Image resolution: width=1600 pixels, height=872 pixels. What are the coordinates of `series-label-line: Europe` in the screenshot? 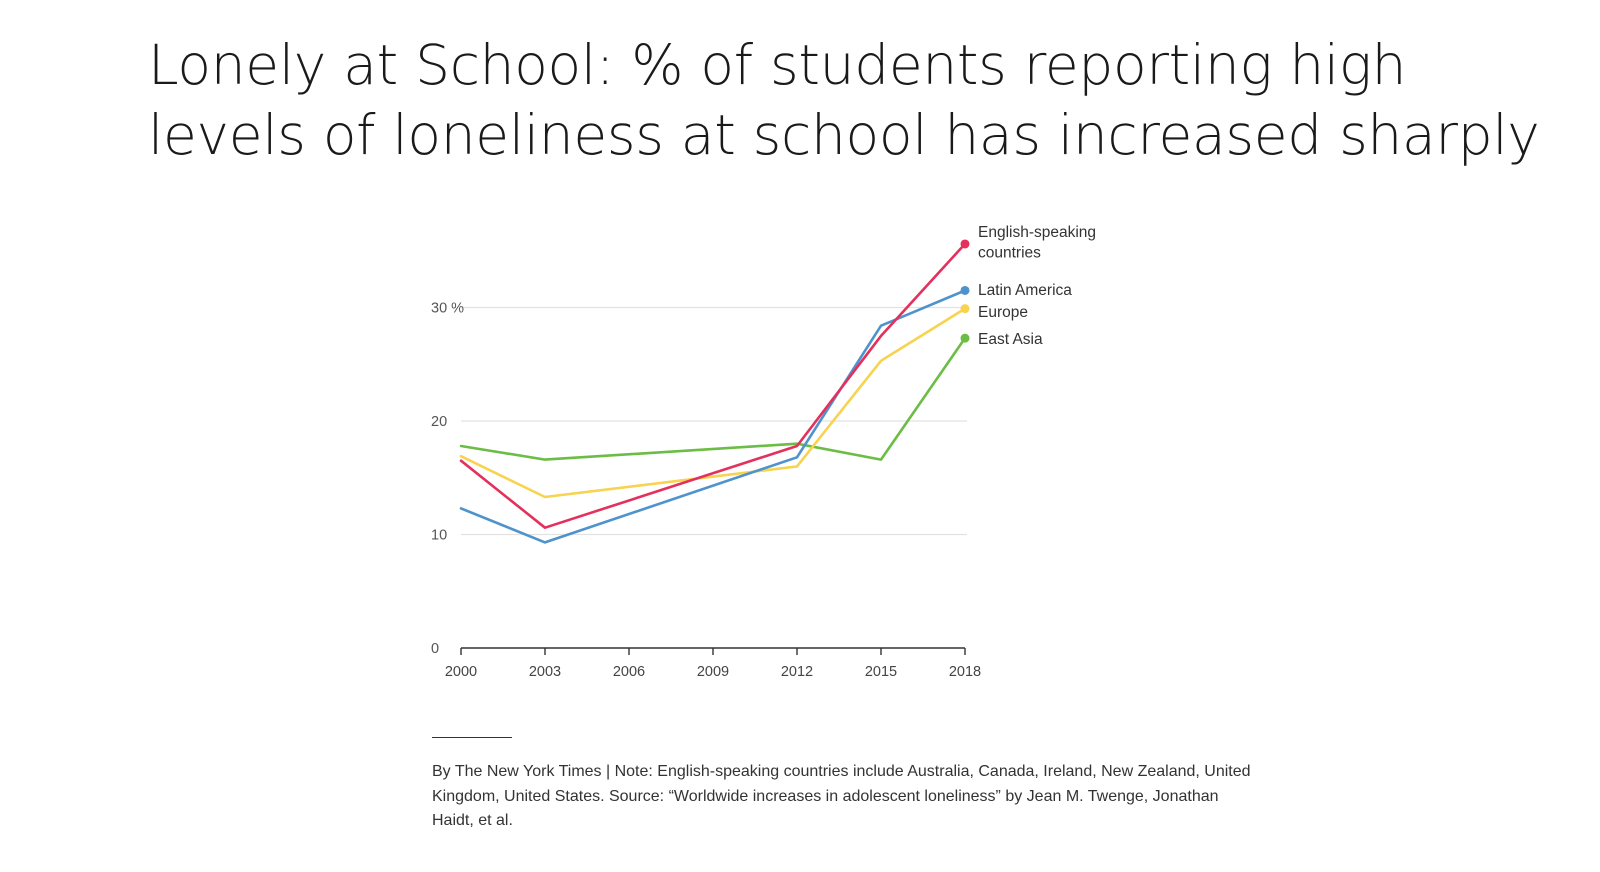 It's located at (1003, 312).